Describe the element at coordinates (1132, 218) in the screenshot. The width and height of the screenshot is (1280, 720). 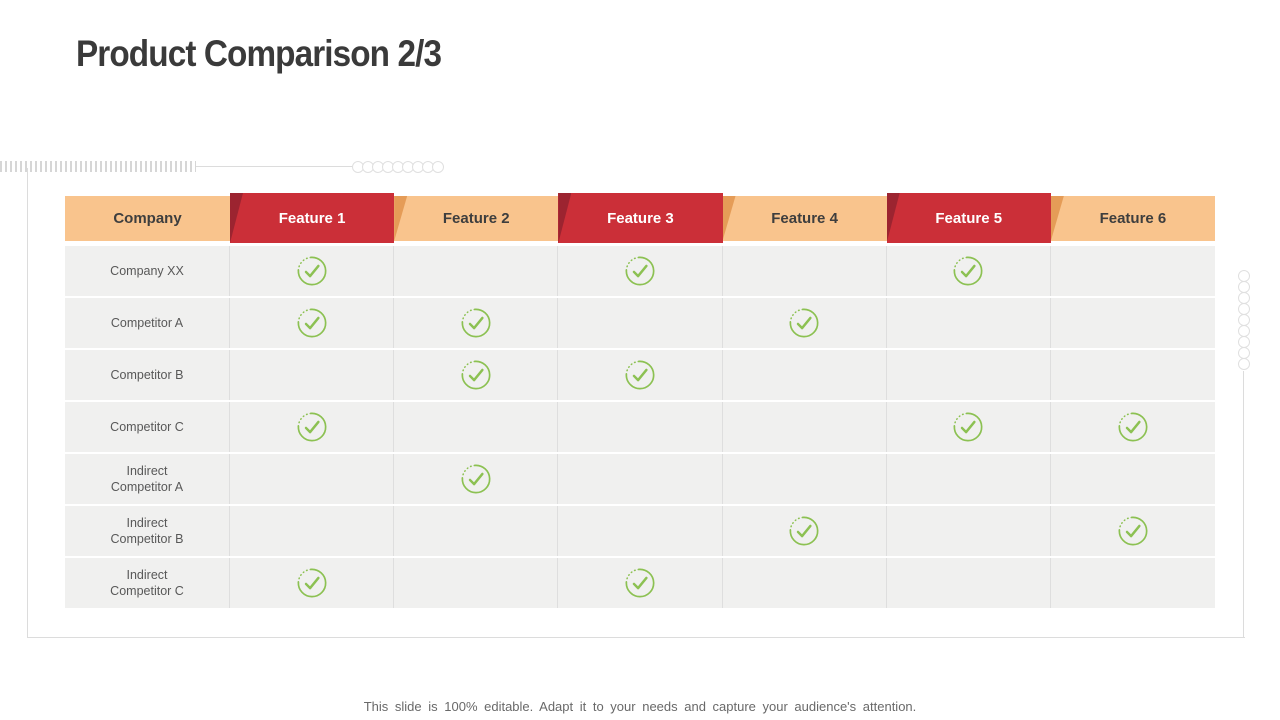
I see `column-header-feature-6: Feature 6` at that location.